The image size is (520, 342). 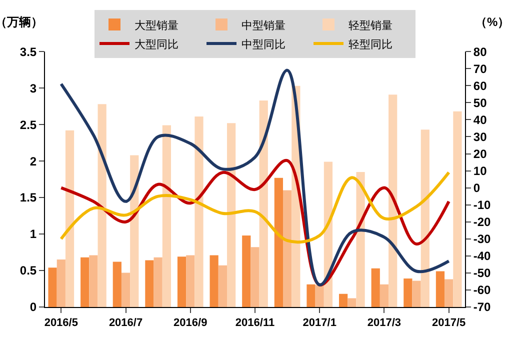 What do you see at coordinates (33, 234) in the screenshot?
I see `y-tick-label: 1` at bounding box center [33, 234].